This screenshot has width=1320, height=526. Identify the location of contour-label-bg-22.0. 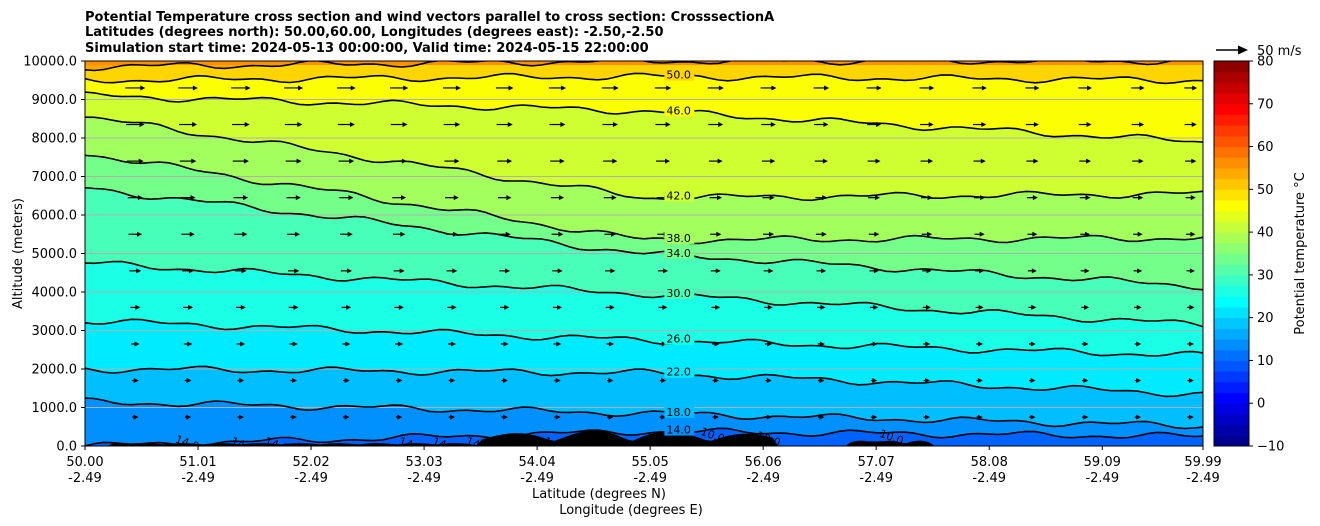
(679, 371).